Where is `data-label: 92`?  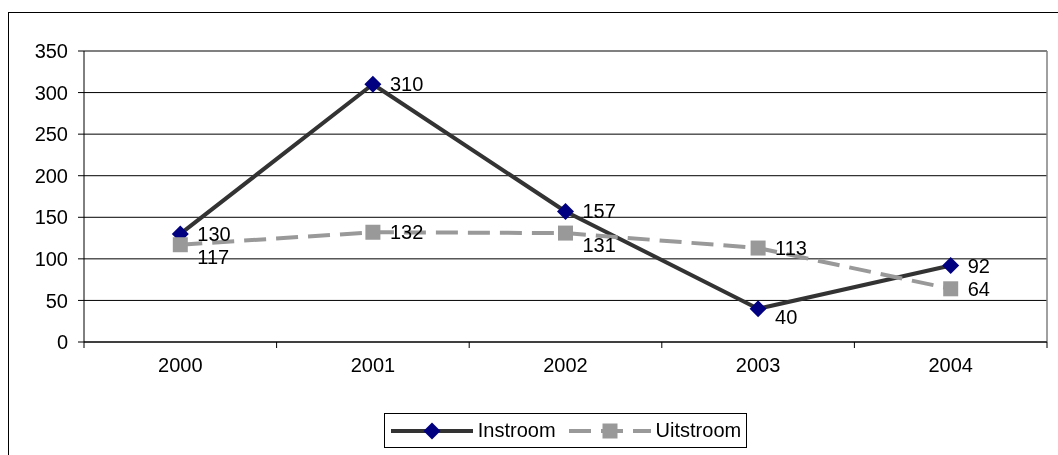 data-label: 92 is located at coordinates (978, 265).